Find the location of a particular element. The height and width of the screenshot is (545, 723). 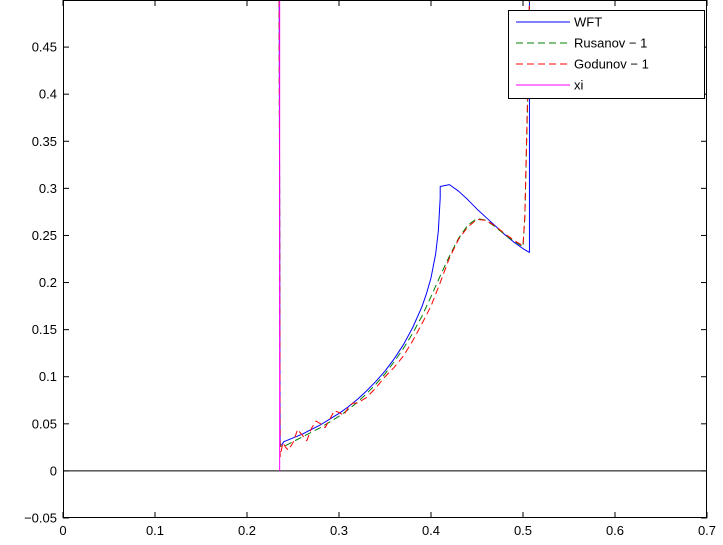

y-tick-label: 0.3 is located at coordinates (48, 188).